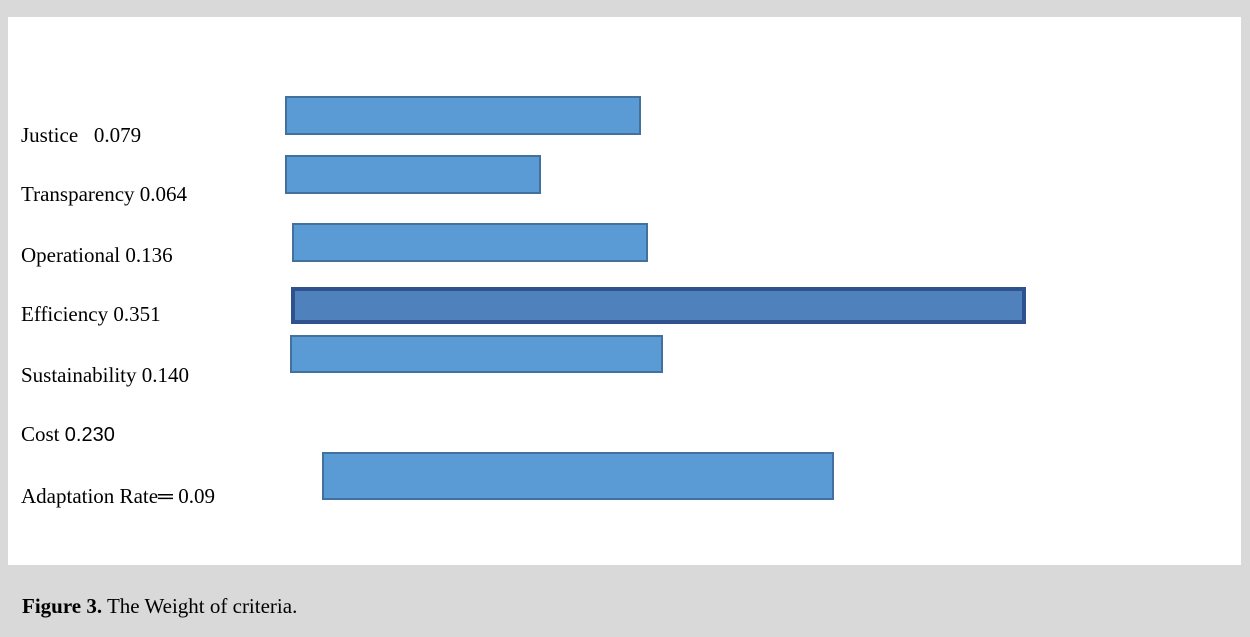 Image resolution: width=1250 pixels, height=637 pixels. I want to click on category-name: Operational, so click(71, 255).